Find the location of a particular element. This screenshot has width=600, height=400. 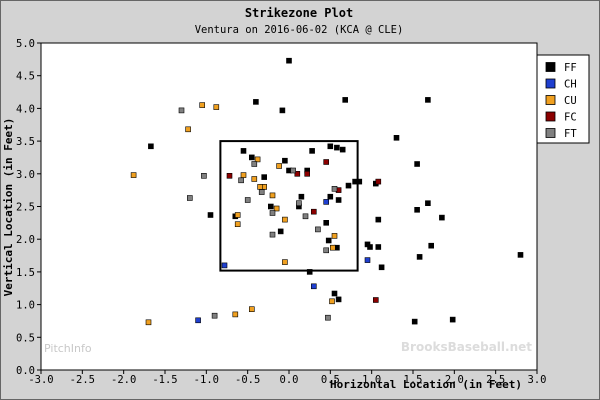

legend: FF CH CU FC FT is located at coordinates (563, 99).